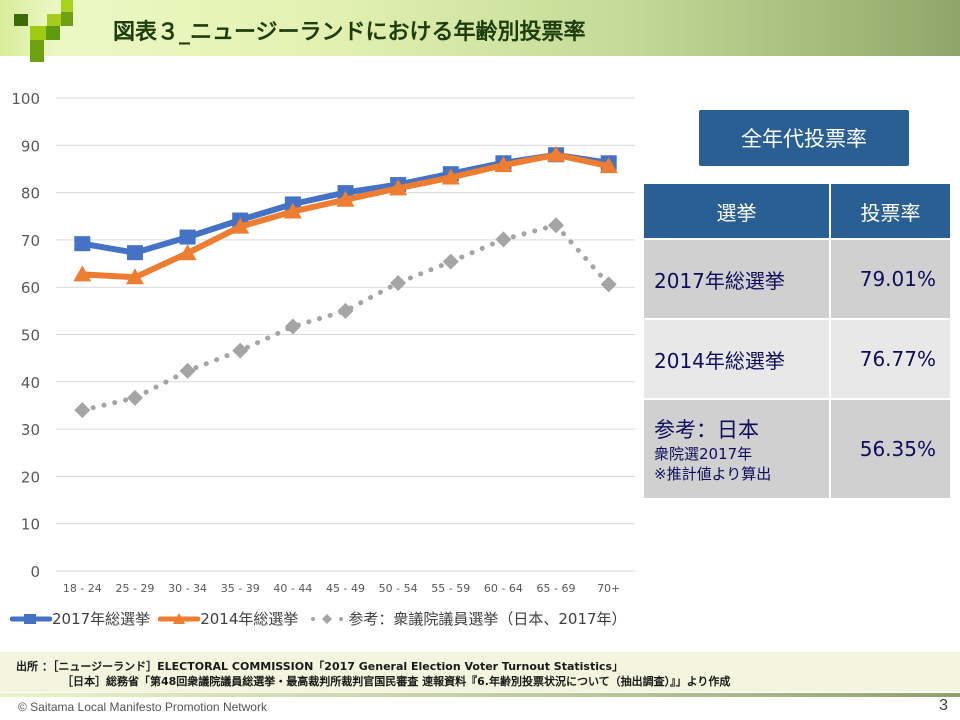 This screenshot has width=960, height=720. I want to click on y-tick-label: 100, so click(25, 99).